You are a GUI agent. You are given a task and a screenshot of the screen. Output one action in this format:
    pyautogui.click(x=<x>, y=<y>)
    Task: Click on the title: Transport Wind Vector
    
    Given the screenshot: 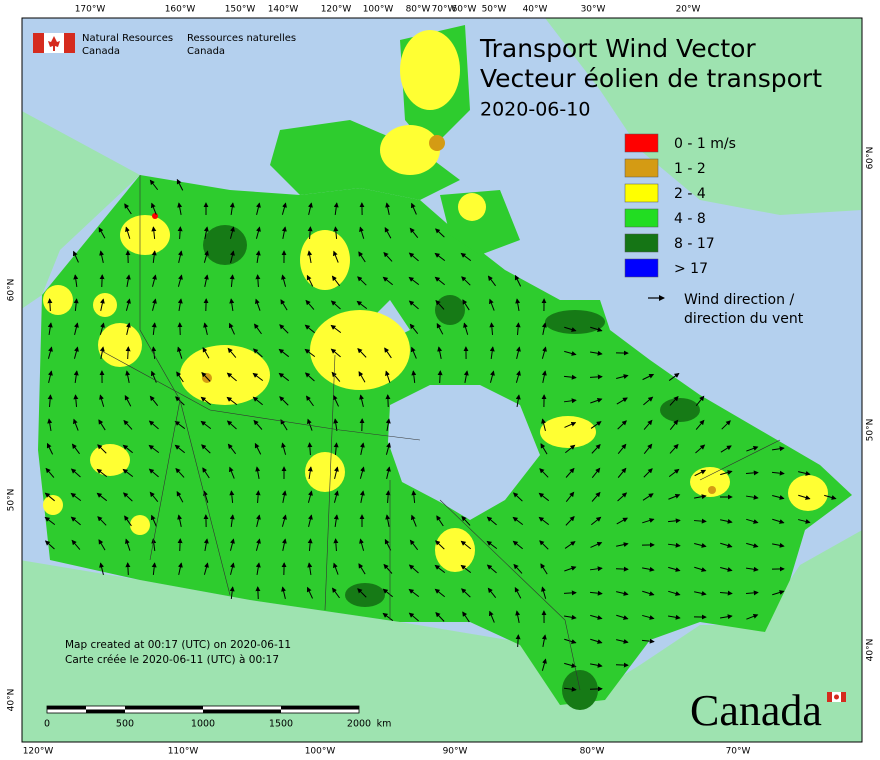 What is the action you would take?
    pyautogui.click(x=617, y=48)
    